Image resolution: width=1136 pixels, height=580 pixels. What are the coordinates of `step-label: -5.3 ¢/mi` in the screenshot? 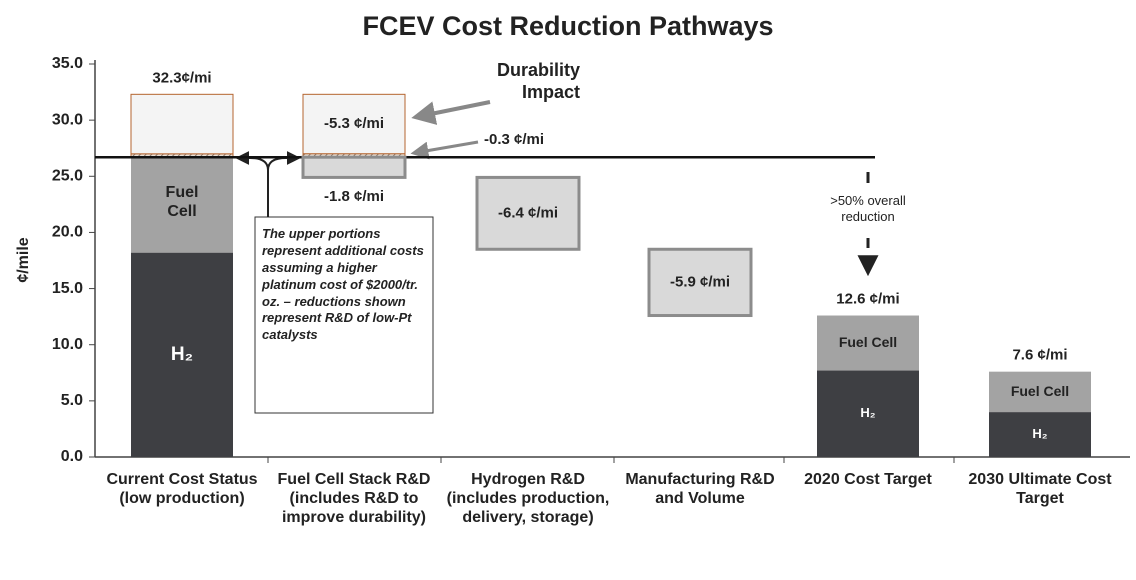 It's located at (354, 123).